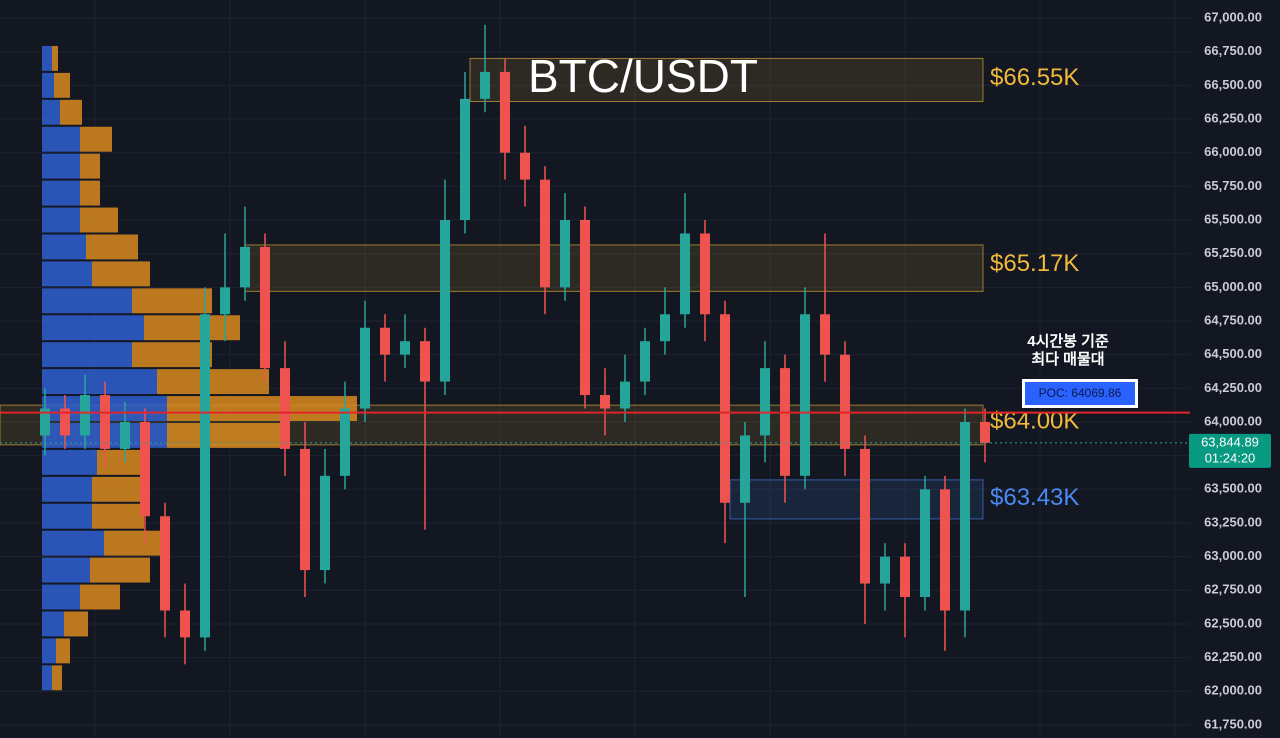 The image size is (1280, 738). Describe the element at coordinates (1233, 589) in the screenshot. I see `y-tick-label: 62,750.00` at that location.